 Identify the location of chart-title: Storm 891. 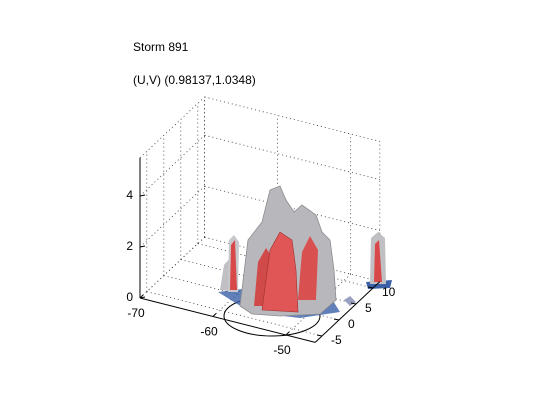
(161, 47).